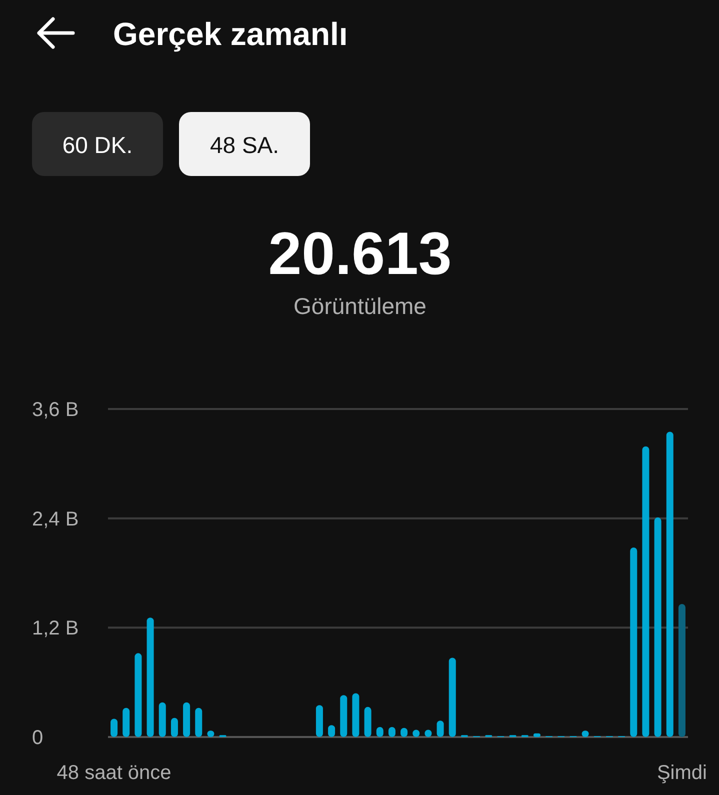 This screenshot has height=795, width=719. What do you see at coordinates (681, 773) in the screenshot?
I see `x-tick-label: Şimdi` at bounding box center [681, 773].